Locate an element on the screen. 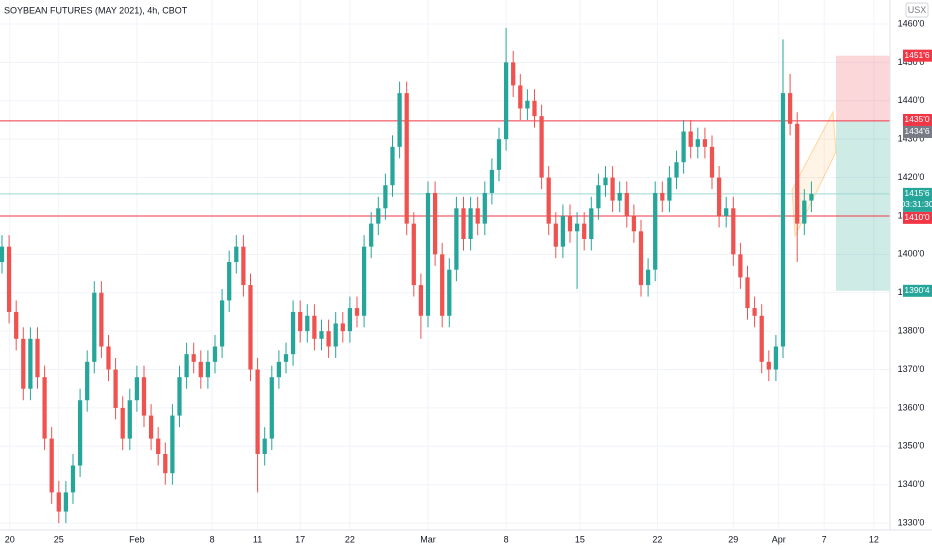 The height and width of the screenshot is (550, 932). y-tick-label: 1350'0 is located at coordinates (911, 446).